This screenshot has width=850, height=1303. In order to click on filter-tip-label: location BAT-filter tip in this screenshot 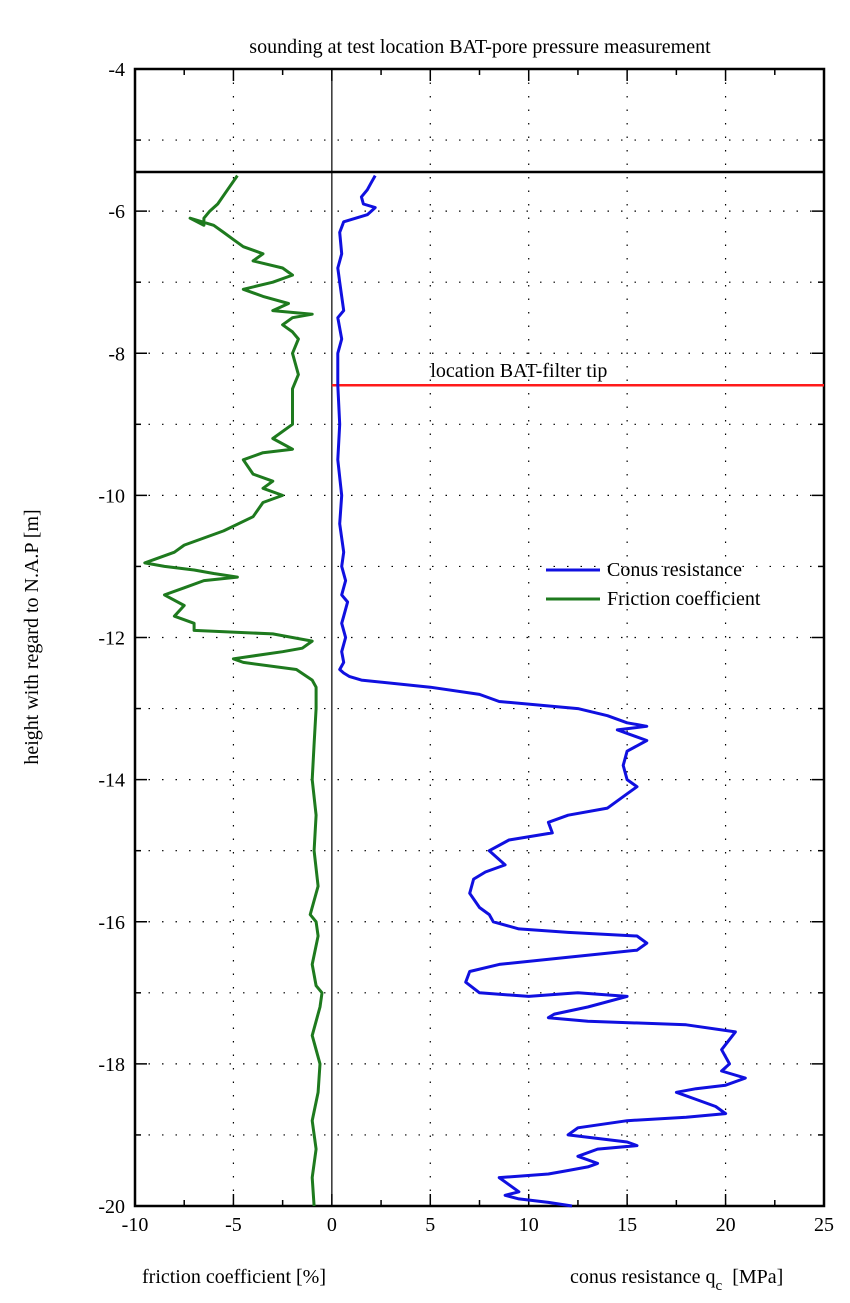, I will do `click(518, 371)`.